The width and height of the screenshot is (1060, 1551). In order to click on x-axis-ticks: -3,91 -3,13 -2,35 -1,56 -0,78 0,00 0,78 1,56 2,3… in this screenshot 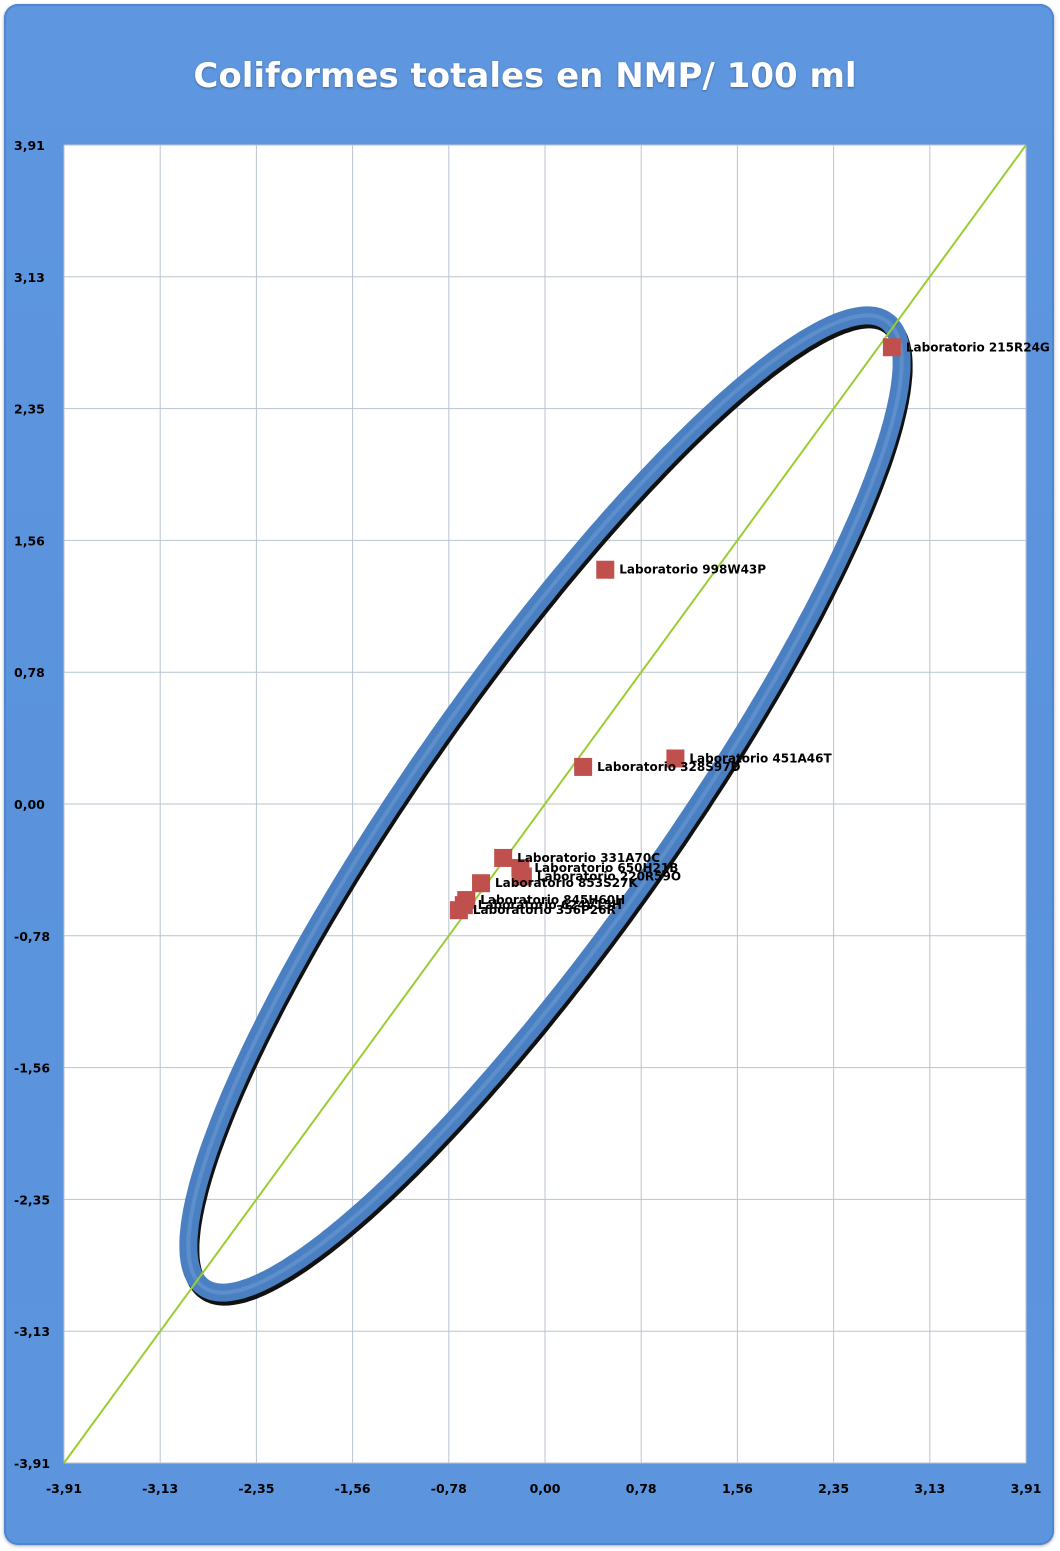, I will do `click(543, 1488)`.